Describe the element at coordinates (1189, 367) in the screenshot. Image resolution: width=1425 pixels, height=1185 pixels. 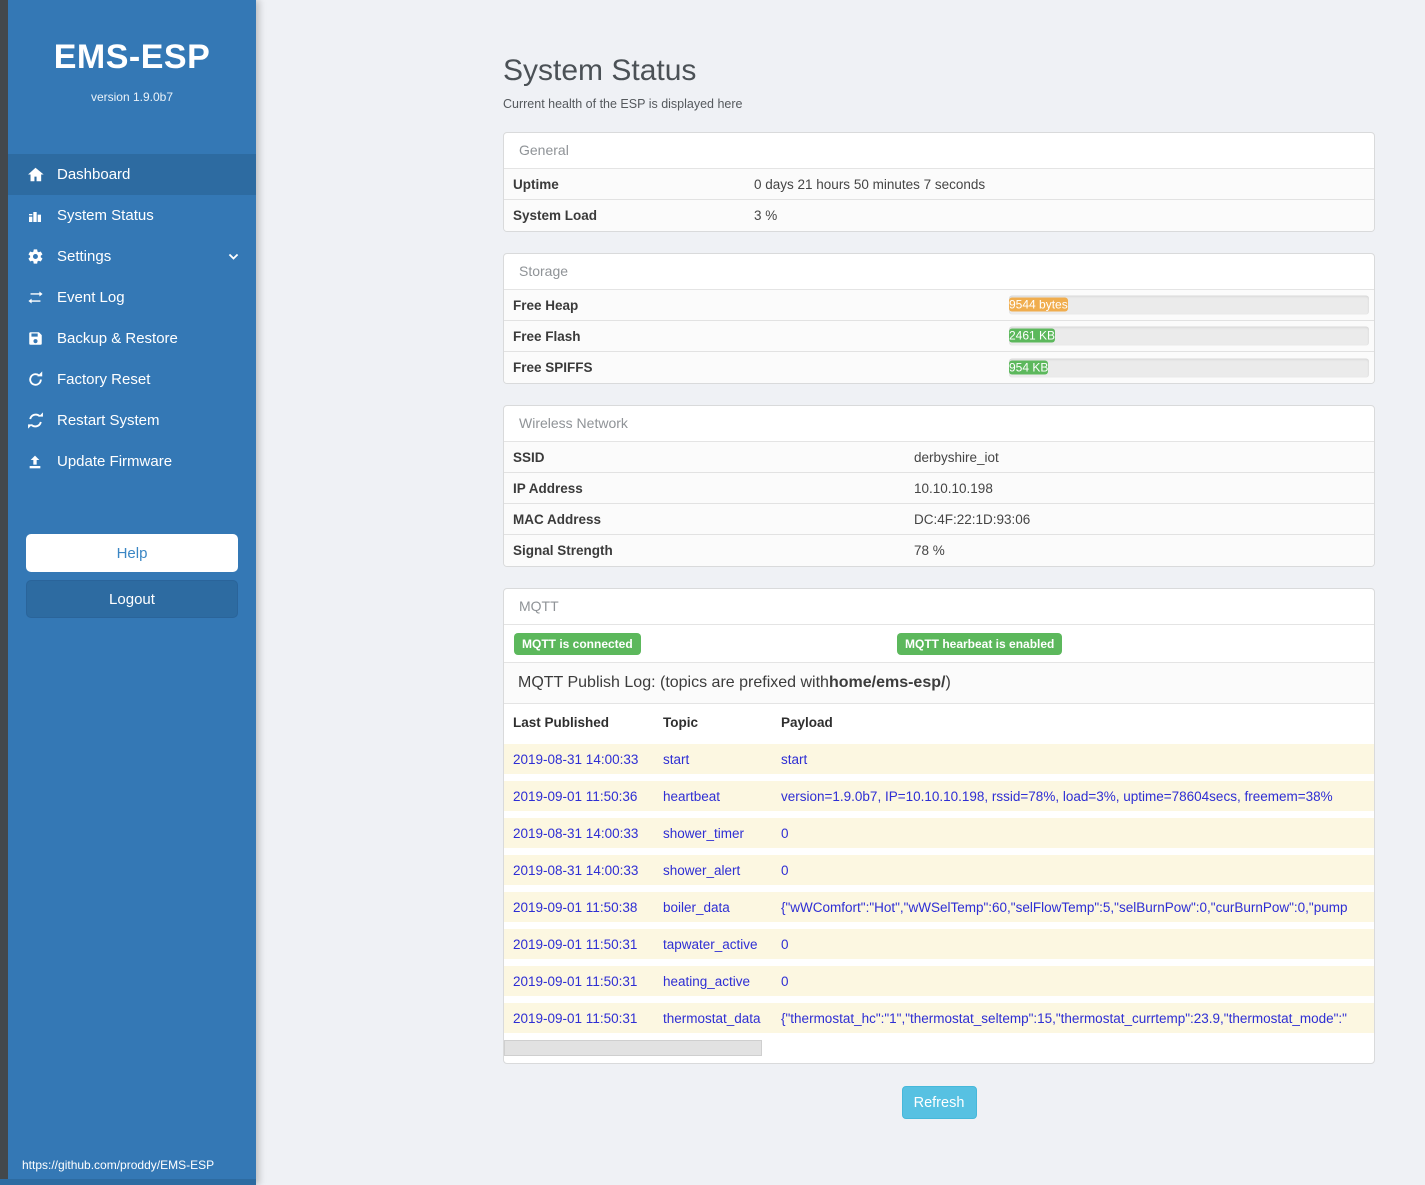
I see `progress-bar-track: 954 KB` at that location.